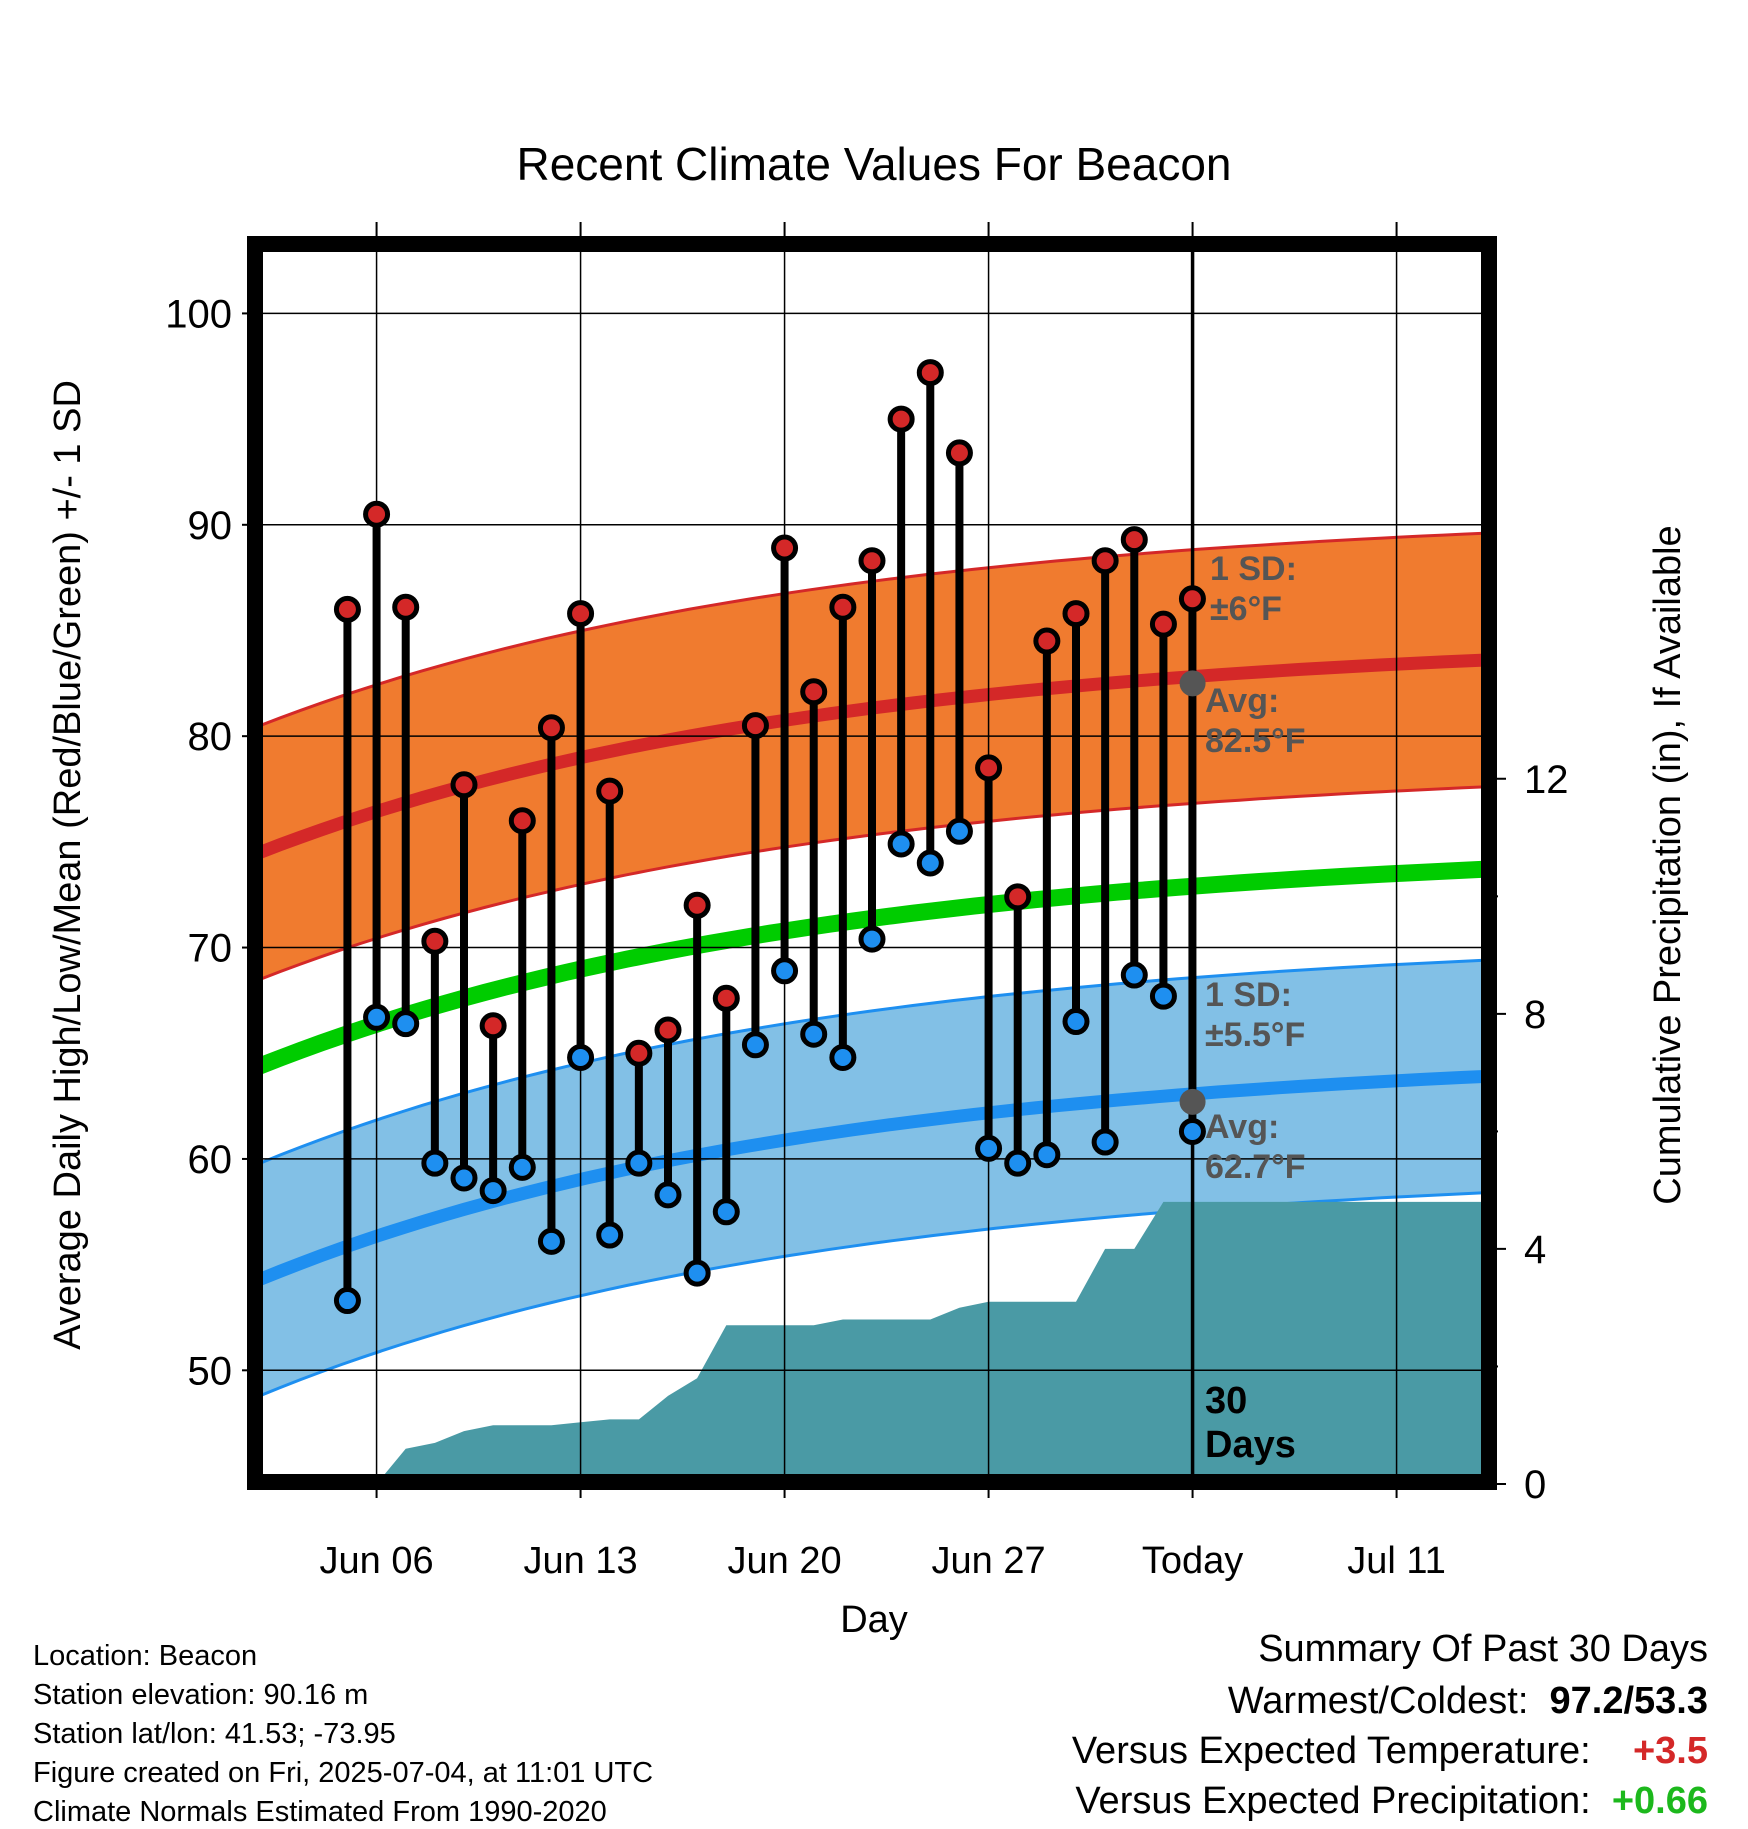 The height and width of the screenshot is (1829, 1748). Describe the element at coordinates (1331, 1751) in the screenshot. I see `temp-anomaly-label: Versus Expected Temperature:` at that location.